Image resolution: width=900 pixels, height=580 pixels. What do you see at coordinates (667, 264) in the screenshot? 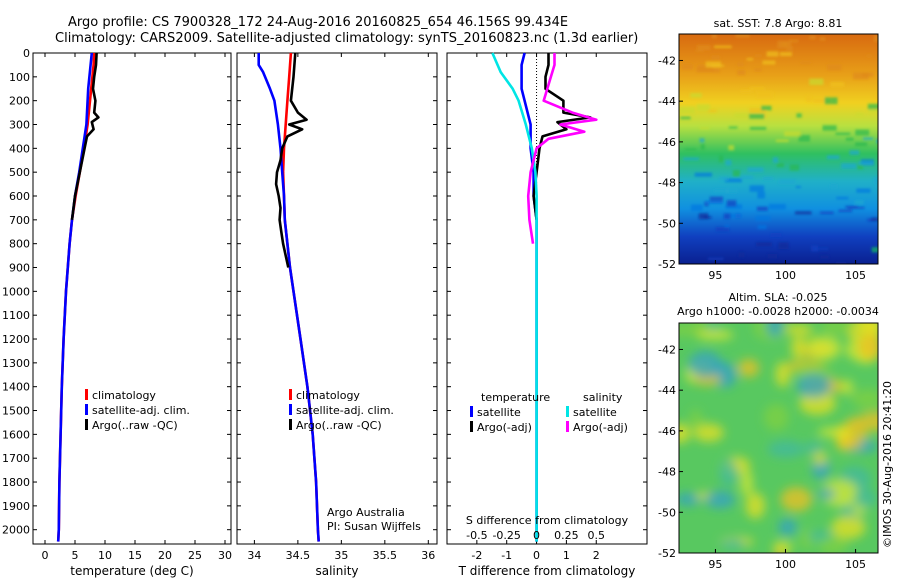
I see `map-y-tick-label: -52` at bounding box center [667, 264].